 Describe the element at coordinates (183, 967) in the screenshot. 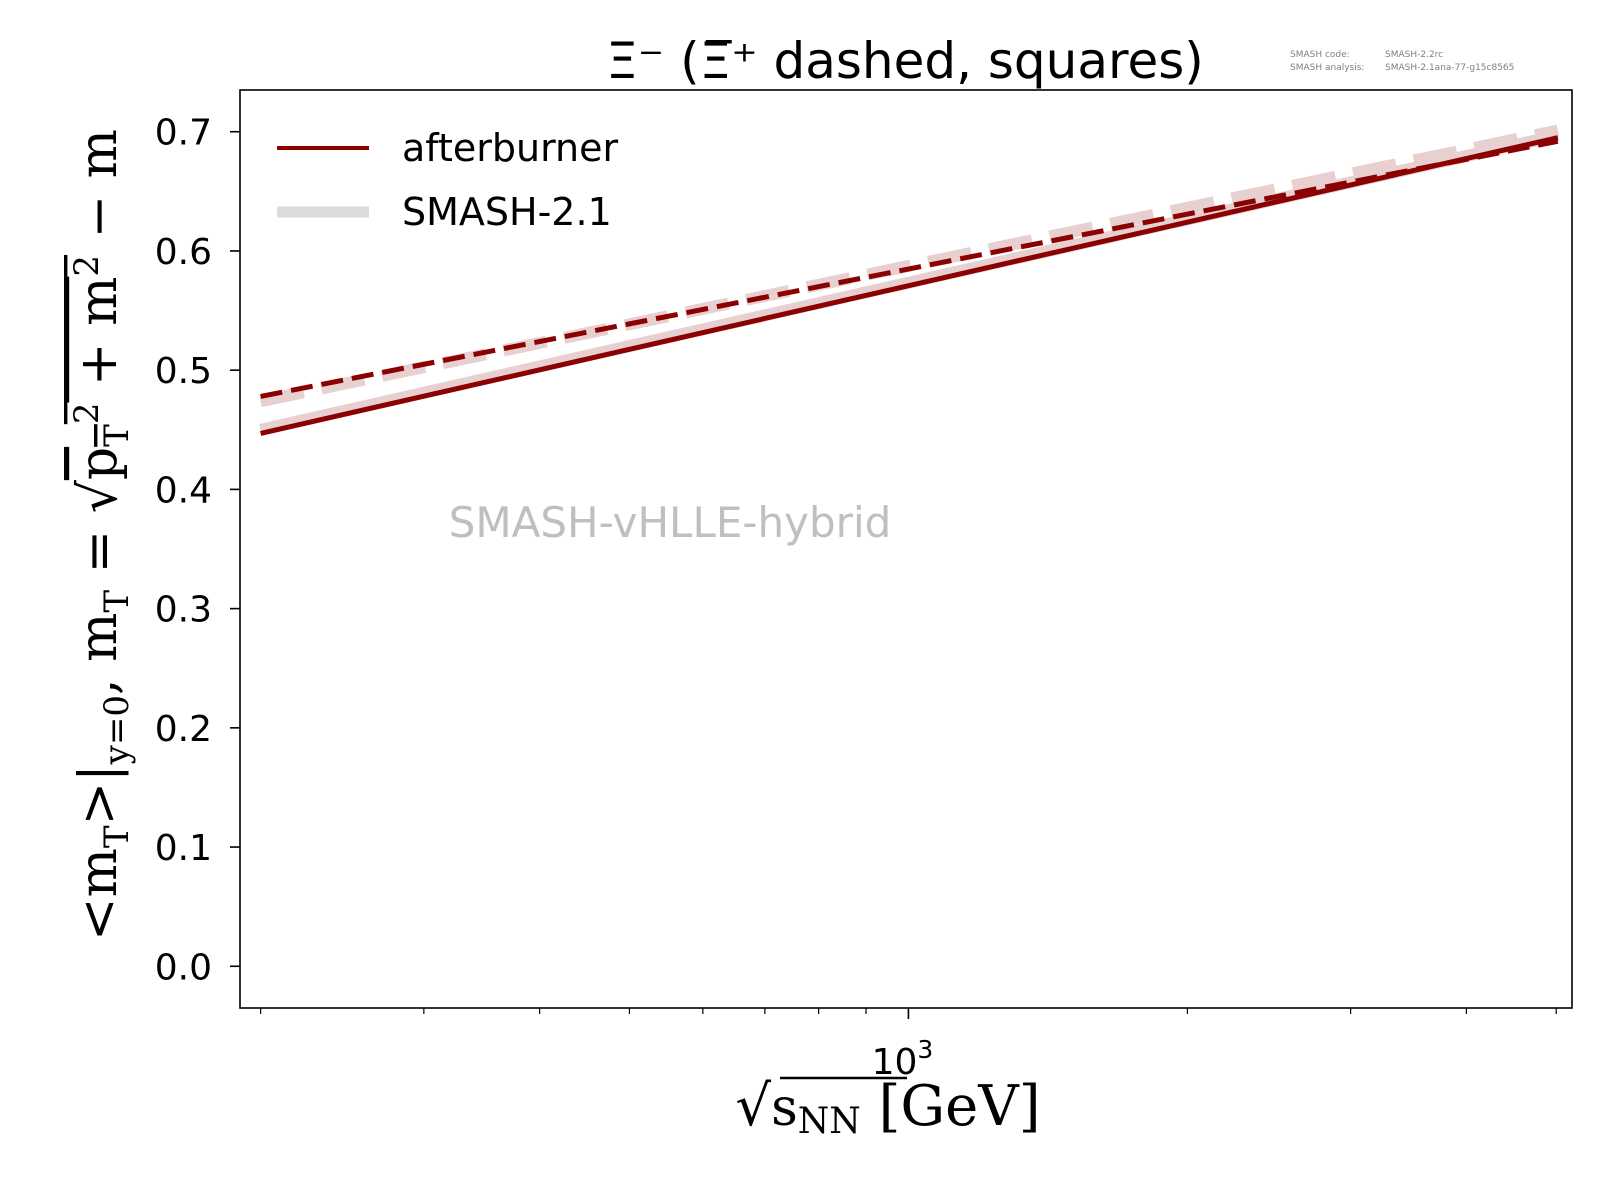

I see `y-tick-label: 0.0` at that location.